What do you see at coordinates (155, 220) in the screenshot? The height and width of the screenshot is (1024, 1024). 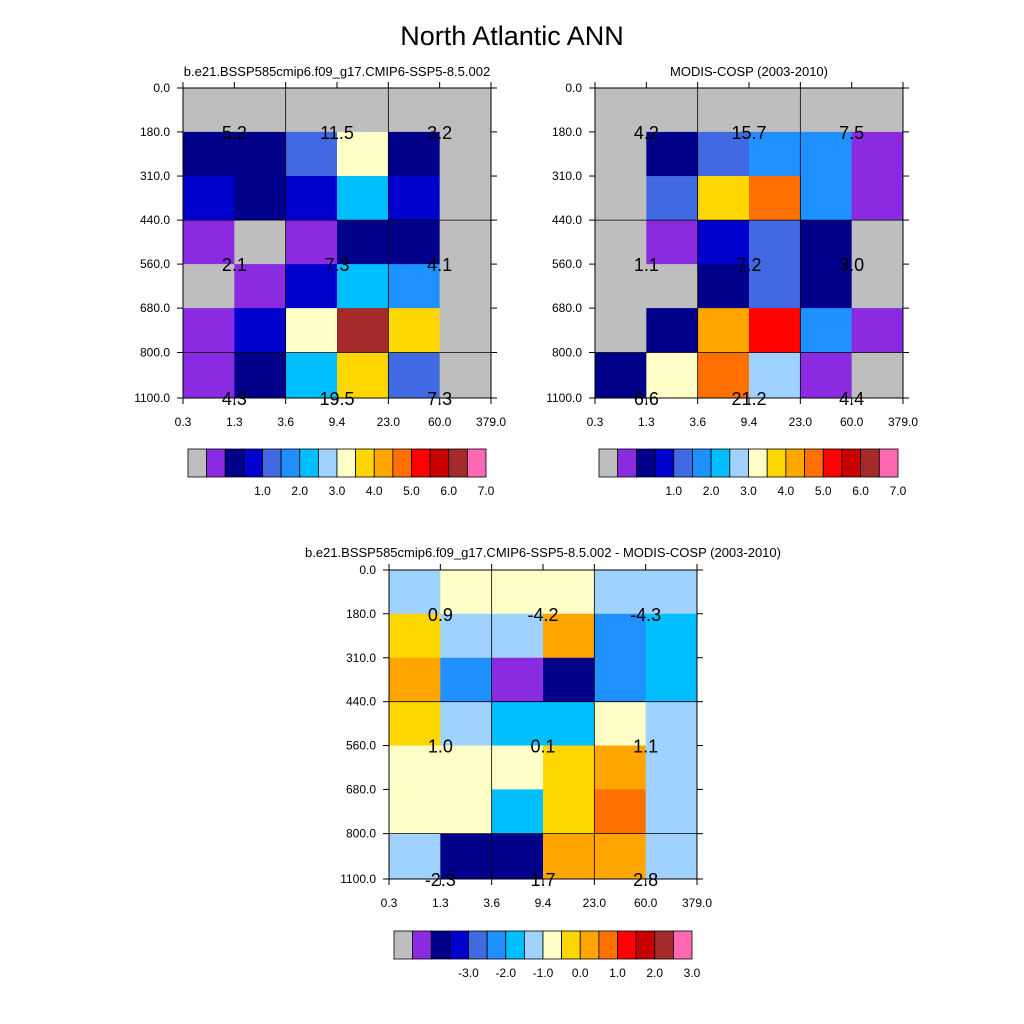 I see `y-tick-label: 440.0` at bounding box center [155, 220].